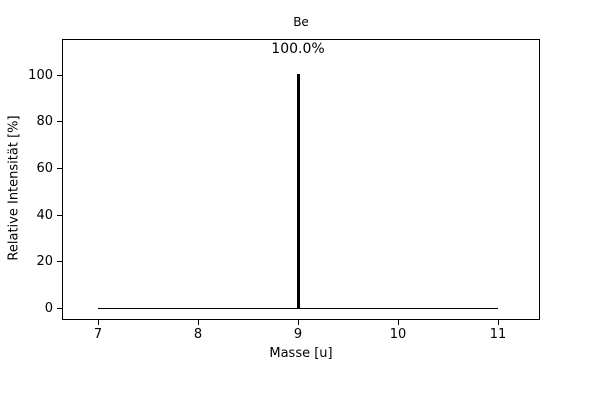  I want to click on y-tick-label: 60, so click(44, 169).